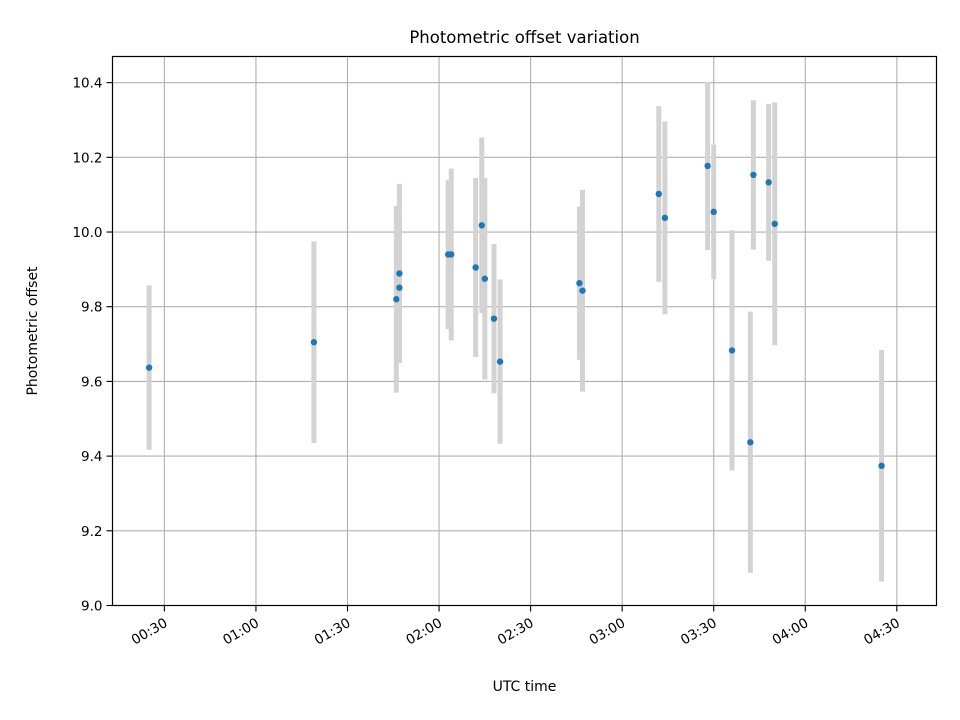 This screenshot has height=720, width=960. Describe the element at coordinates (791, 631) in the screenshot. I see `x-tick-label: 04:00` at that location.